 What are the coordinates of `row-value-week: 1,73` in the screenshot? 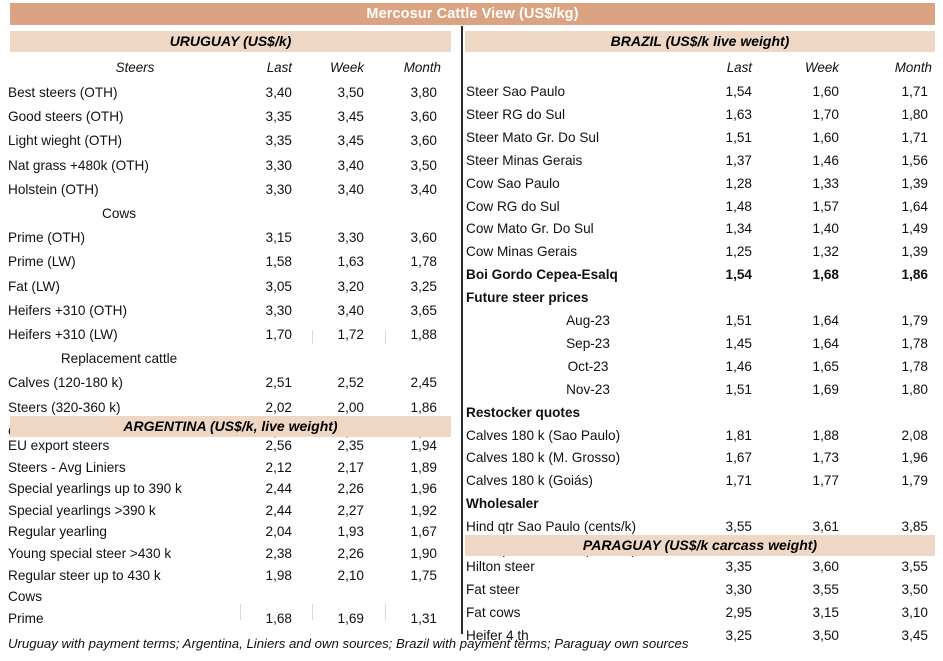 It's located at (825, 458).